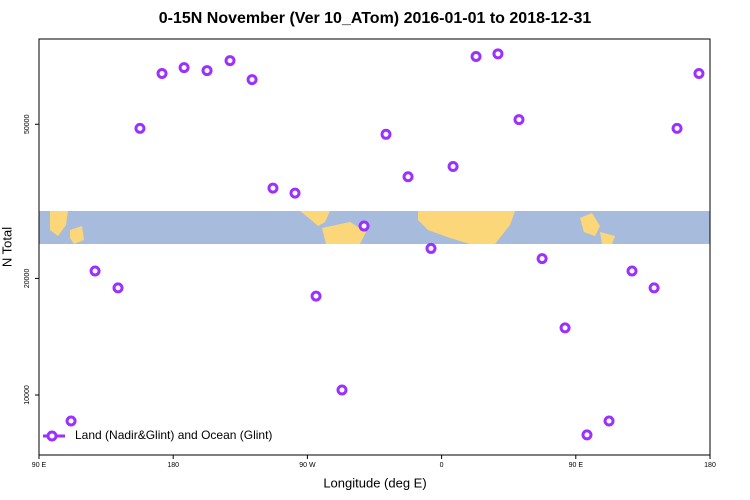  What do you see at coordinates (52, 436) in the screenshot?
I see `legend-marker` at bounding box center [52, 436].